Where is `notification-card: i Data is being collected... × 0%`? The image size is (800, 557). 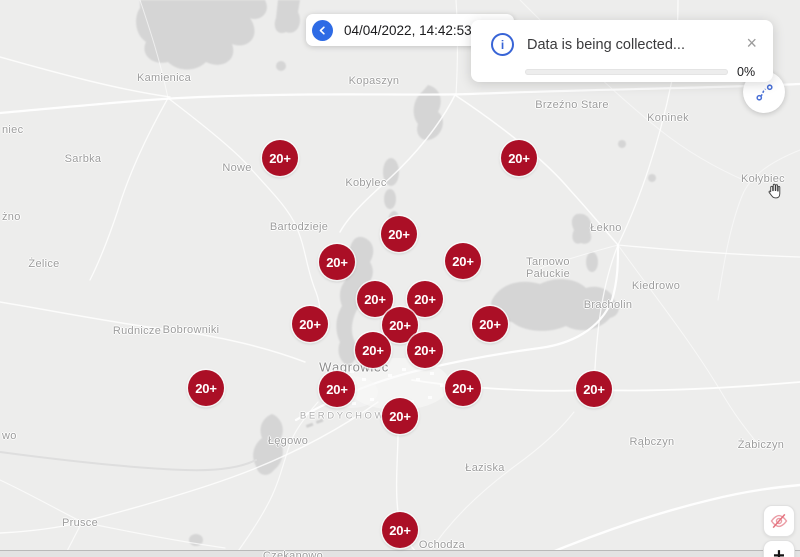 notification-card: i Data is being collected... × 0% is located at coordinates (622, 51).